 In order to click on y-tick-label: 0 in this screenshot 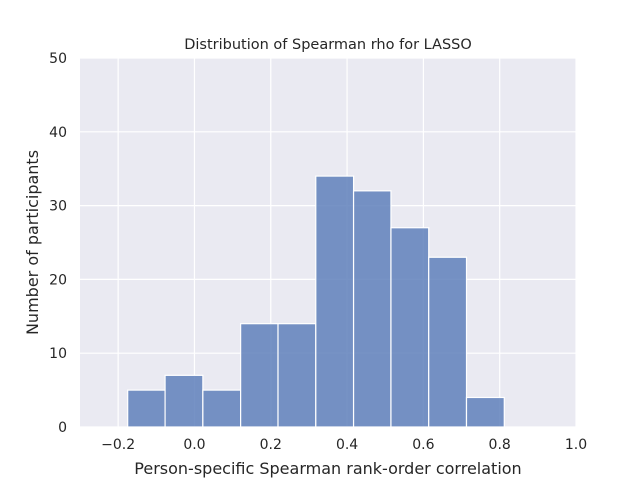, I will do `click(62, 428)`.